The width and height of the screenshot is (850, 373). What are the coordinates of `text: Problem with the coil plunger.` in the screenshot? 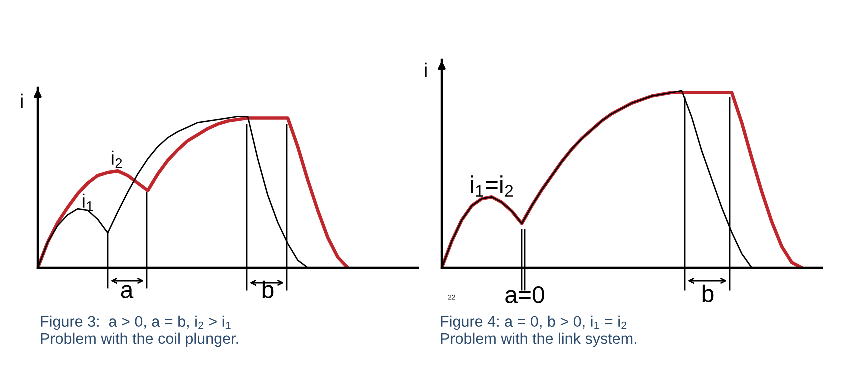 It's located at (139, 340).